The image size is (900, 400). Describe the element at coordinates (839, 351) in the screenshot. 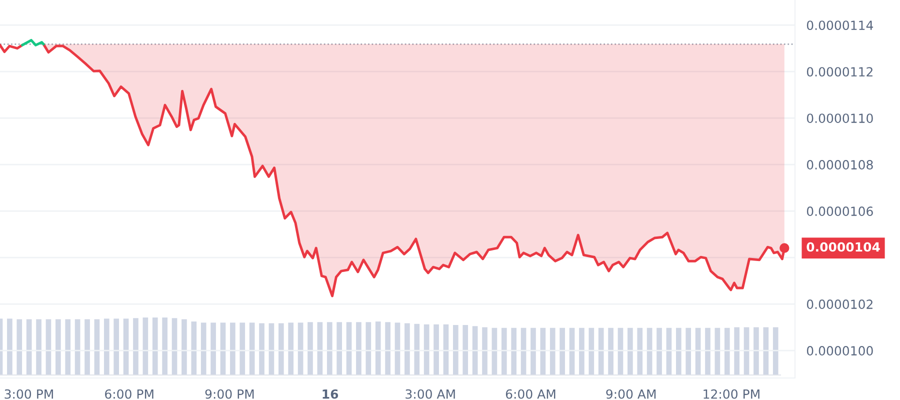

I see `y-tick-label: 0.0000100` at that location.